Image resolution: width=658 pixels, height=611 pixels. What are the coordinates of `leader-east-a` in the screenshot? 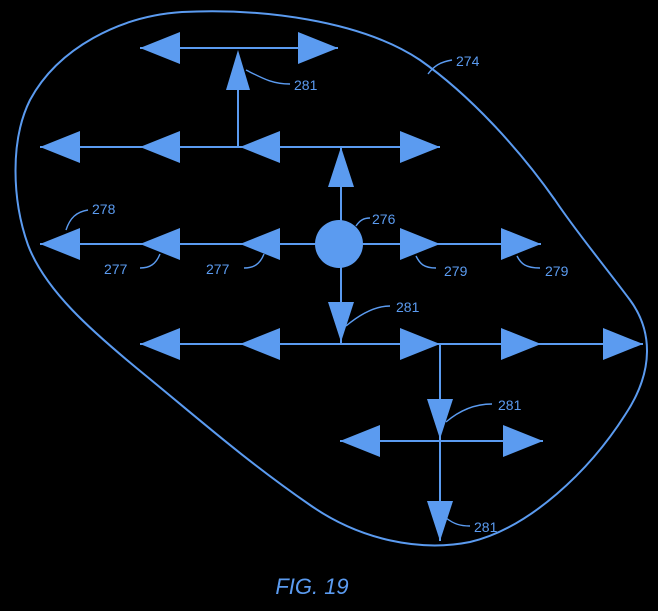 It's located at (426, 262).